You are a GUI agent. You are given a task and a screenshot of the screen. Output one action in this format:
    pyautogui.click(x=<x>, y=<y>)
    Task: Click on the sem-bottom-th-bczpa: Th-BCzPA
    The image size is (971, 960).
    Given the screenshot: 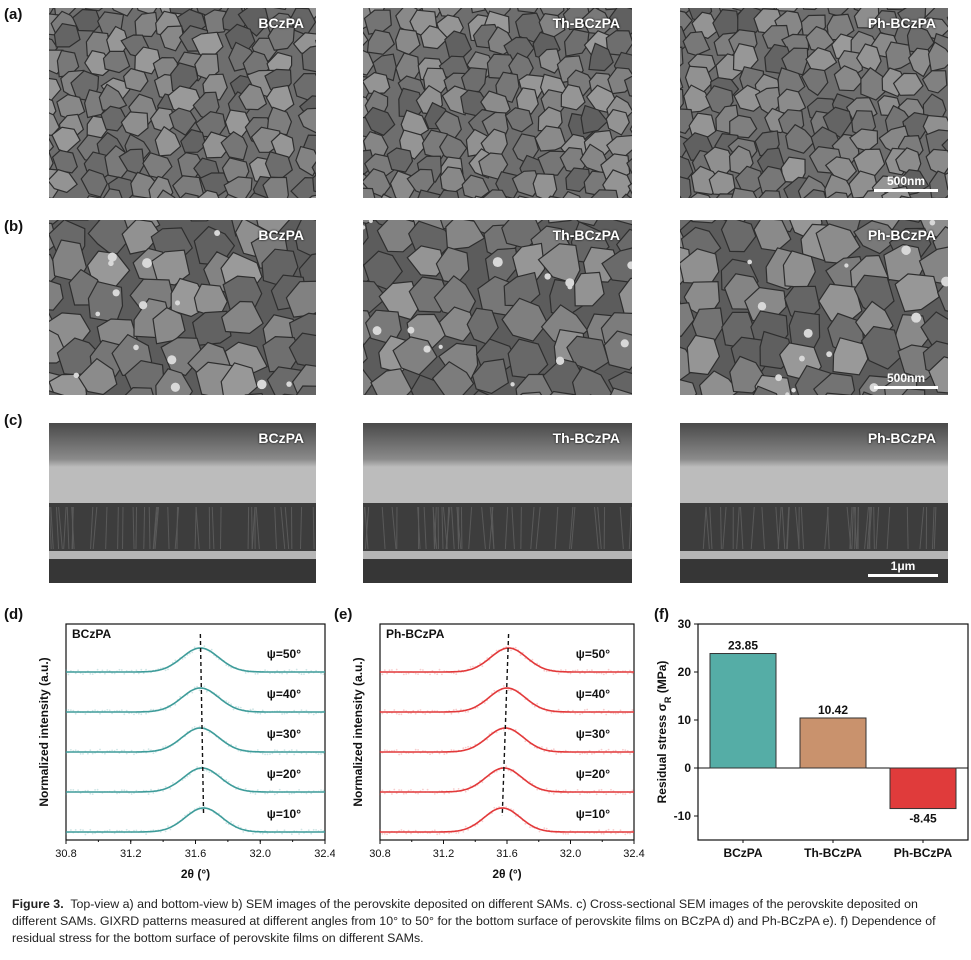 What is the action you would take?
    pyautogui.click(x=497, y=307)
    